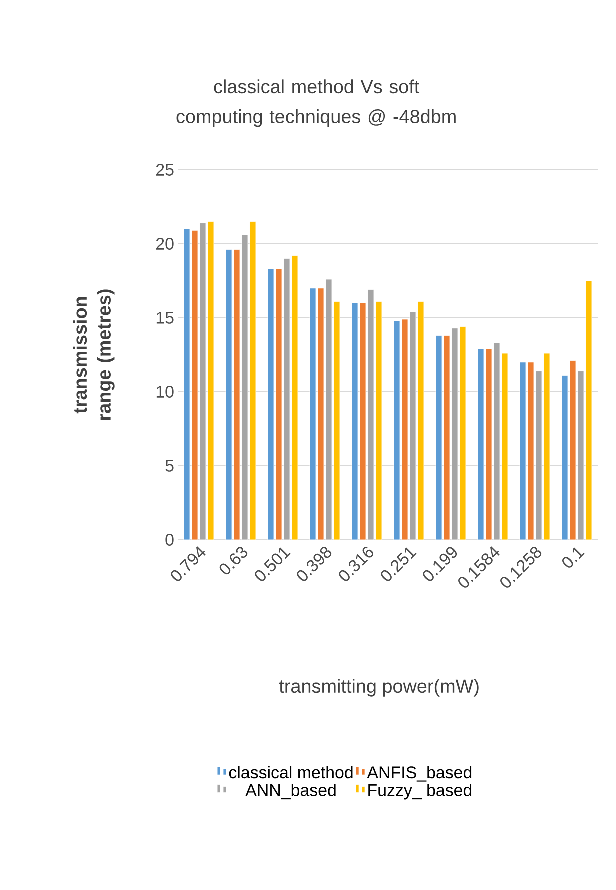 The width and height of the screenshot is (616, 890). What do you see at coordinates (170, 540) in the screenshot?
I see `y-tick-label: 0` at bounding box center [170, 540].